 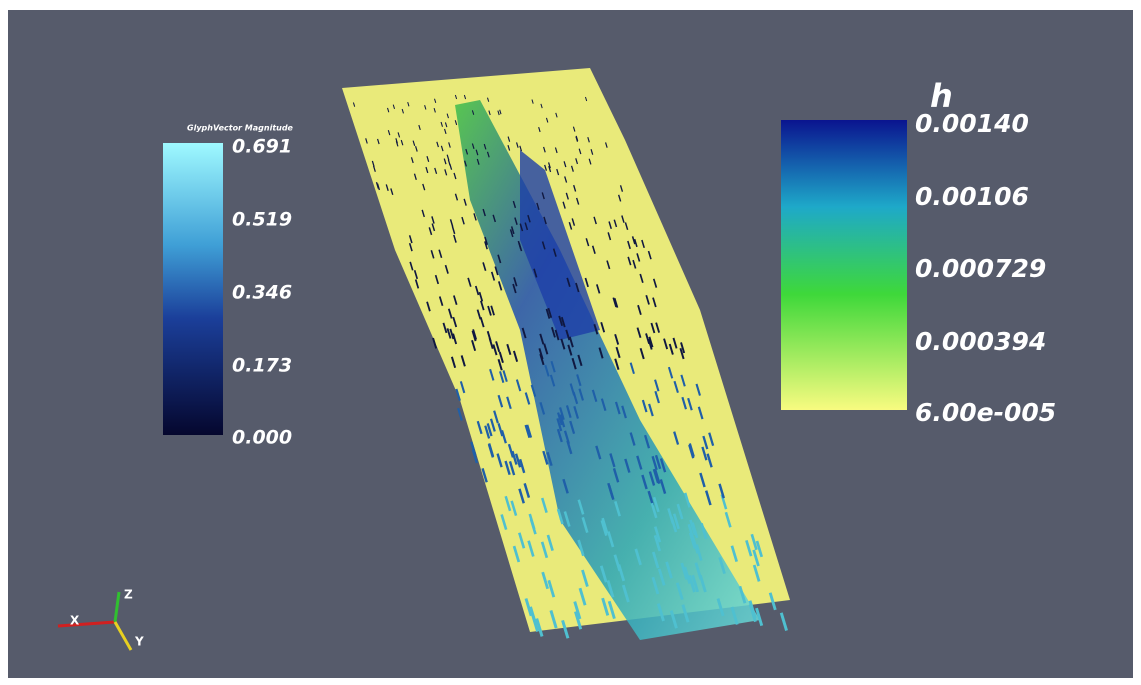 What do you see at coordinates (240, 128) in the screenshot?
I see `legend-title: GlyphVector Magnitude` at bounding box center [240, 128].